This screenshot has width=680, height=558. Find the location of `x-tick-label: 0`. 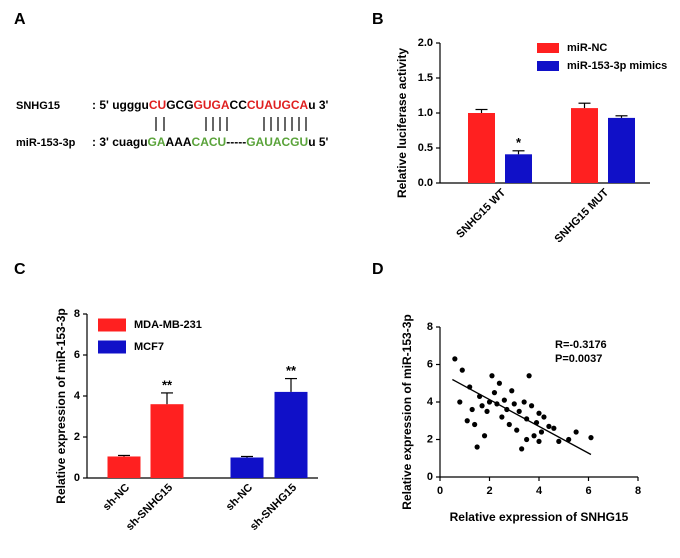

x-tick-label: 0 is located at coordinates (440, 491).